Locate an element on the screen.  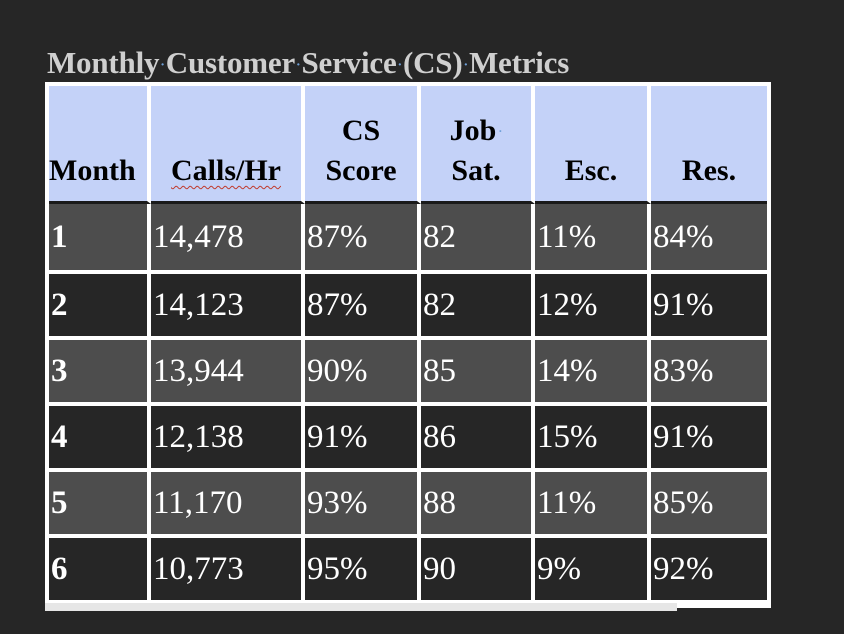
header-resolutions: Res. is located at coordinates (709, 145).